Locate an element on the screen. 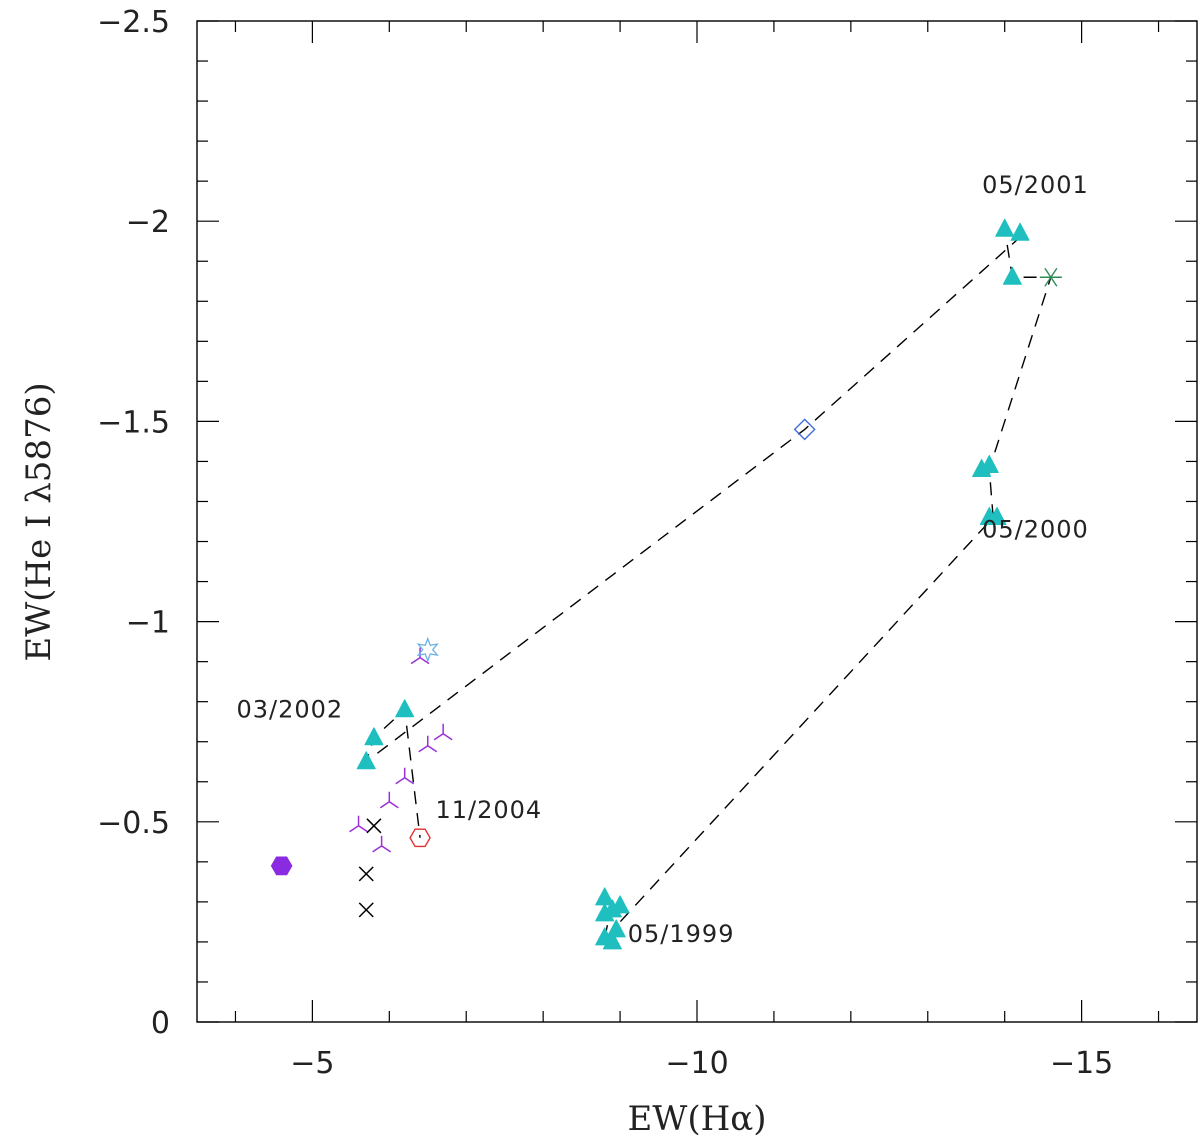 Image resolution: width=1200 pixels, height=1143 pixels. diamond-shape is located at coordinates (804, 429).